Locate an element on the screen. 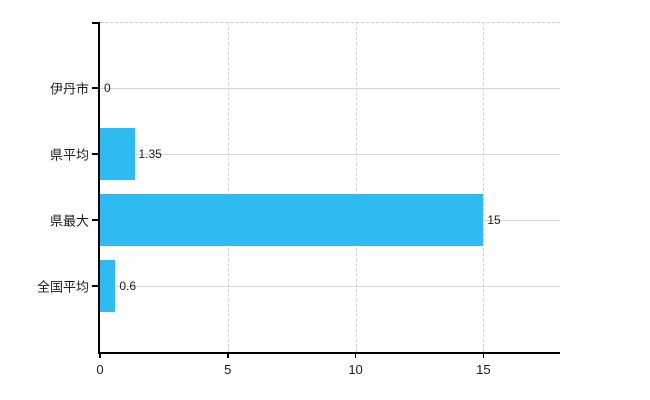  x-tick-label: 0 is located at coordinates (100, 369).